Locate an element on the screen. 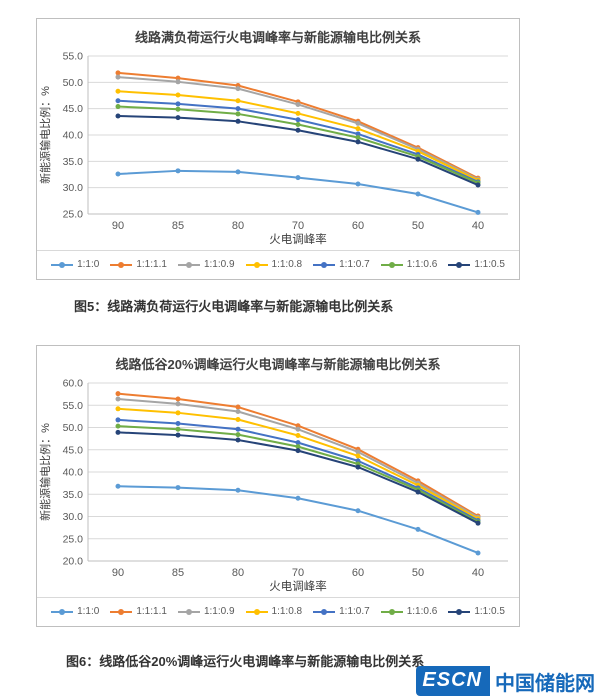  y-tick-label: 35.0 is located at coordinates (73, 162).